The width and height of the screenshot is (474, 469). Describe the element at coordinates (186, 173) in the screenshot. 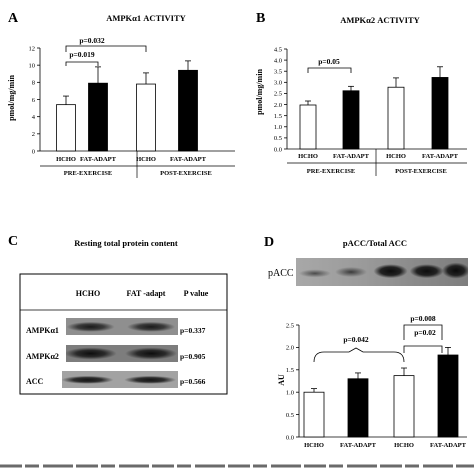

I see `panel-a-group-label: POST-EXERCISE` at that location.